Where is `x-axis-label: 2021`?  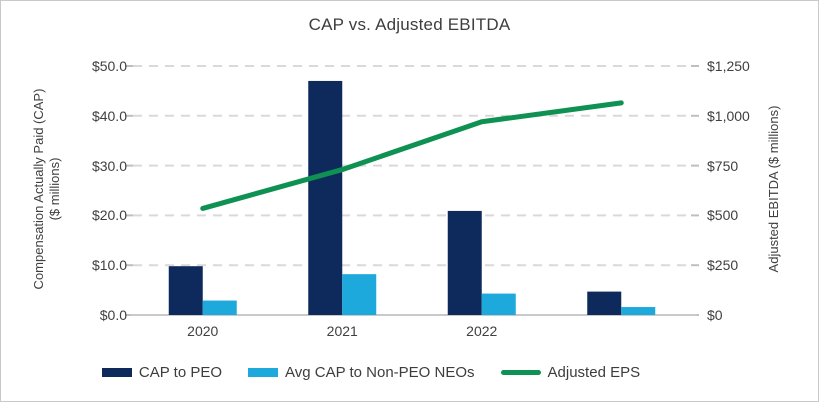
x-axis-label: 2021 is located at coordinates (342, 331).